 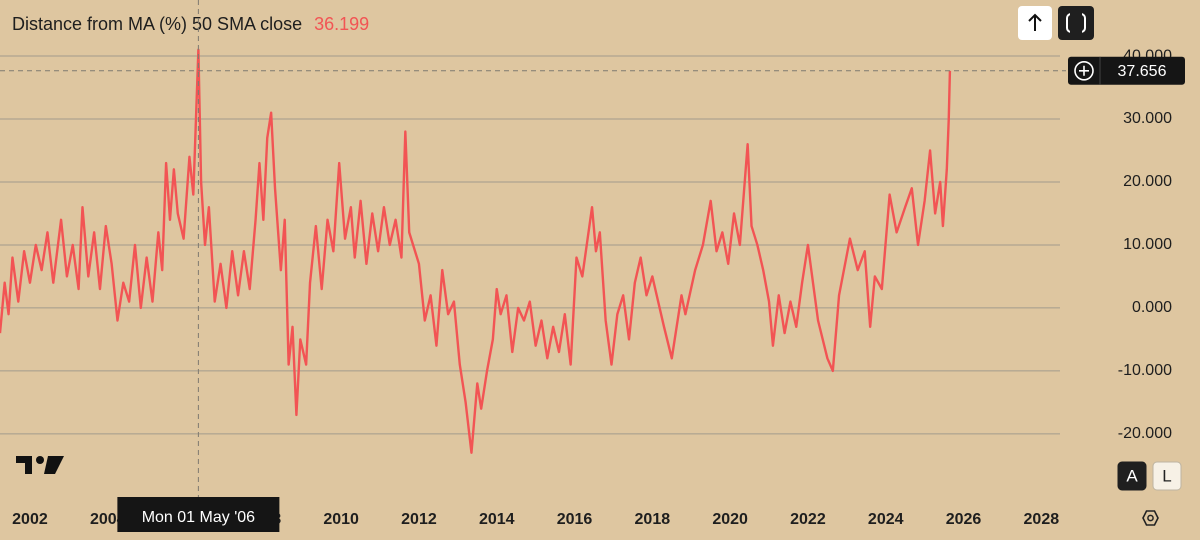 I want to click on crosshair-label-bg, so click(x=198, y=514).